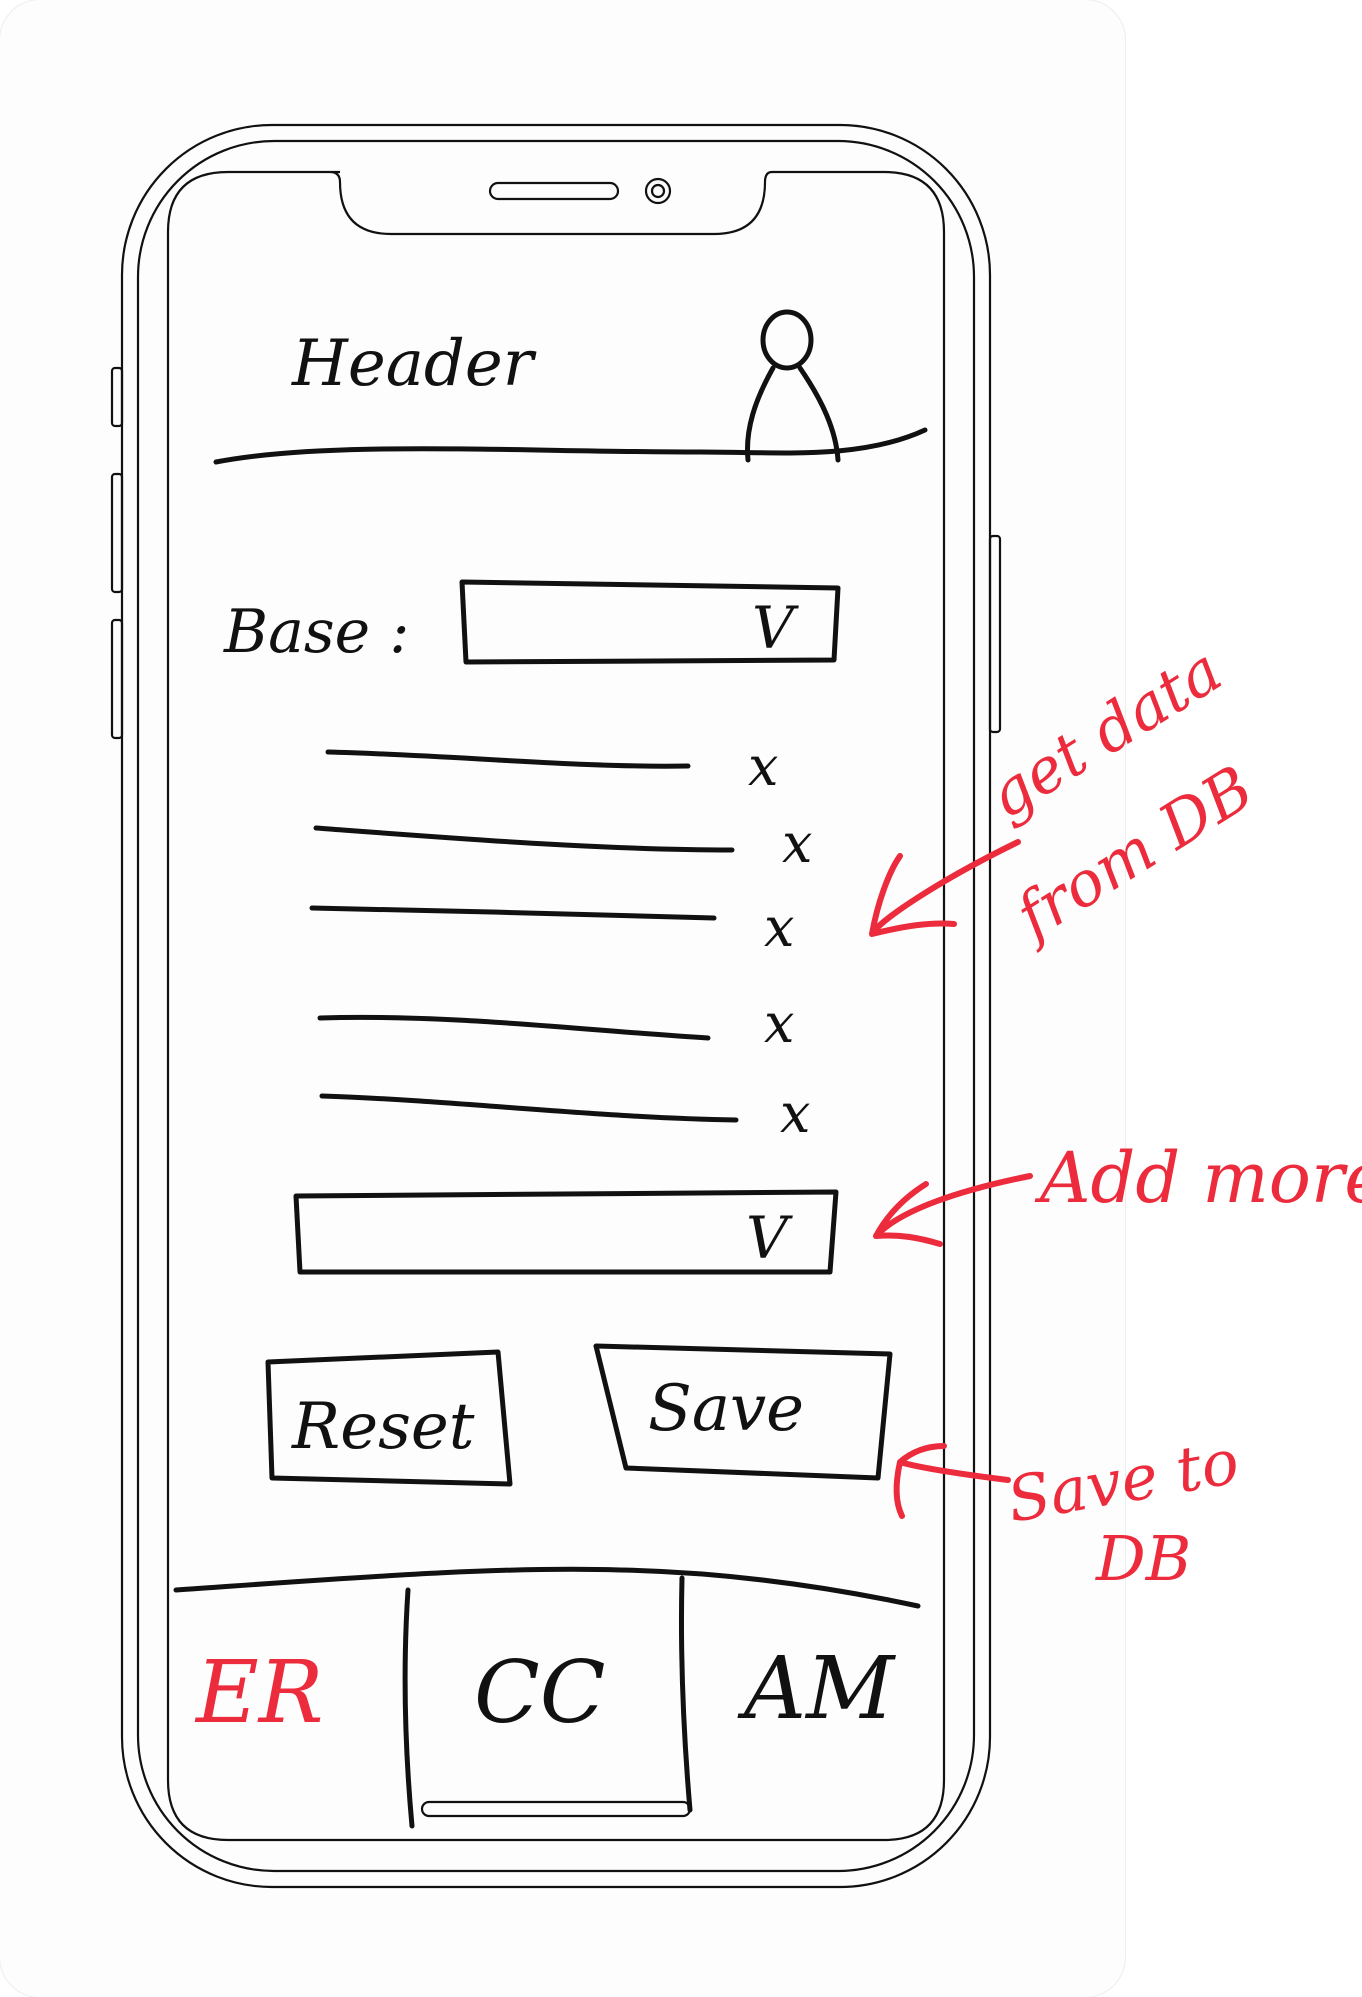  I want to click on tab-cc: CC, so click(540, 1693).